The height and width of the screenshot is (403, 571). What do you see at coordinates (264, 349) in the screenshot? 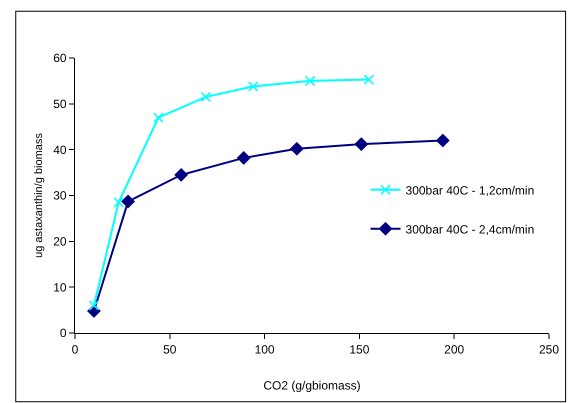
I see `x-tick-label: 100` at bounding box center [264, 349].